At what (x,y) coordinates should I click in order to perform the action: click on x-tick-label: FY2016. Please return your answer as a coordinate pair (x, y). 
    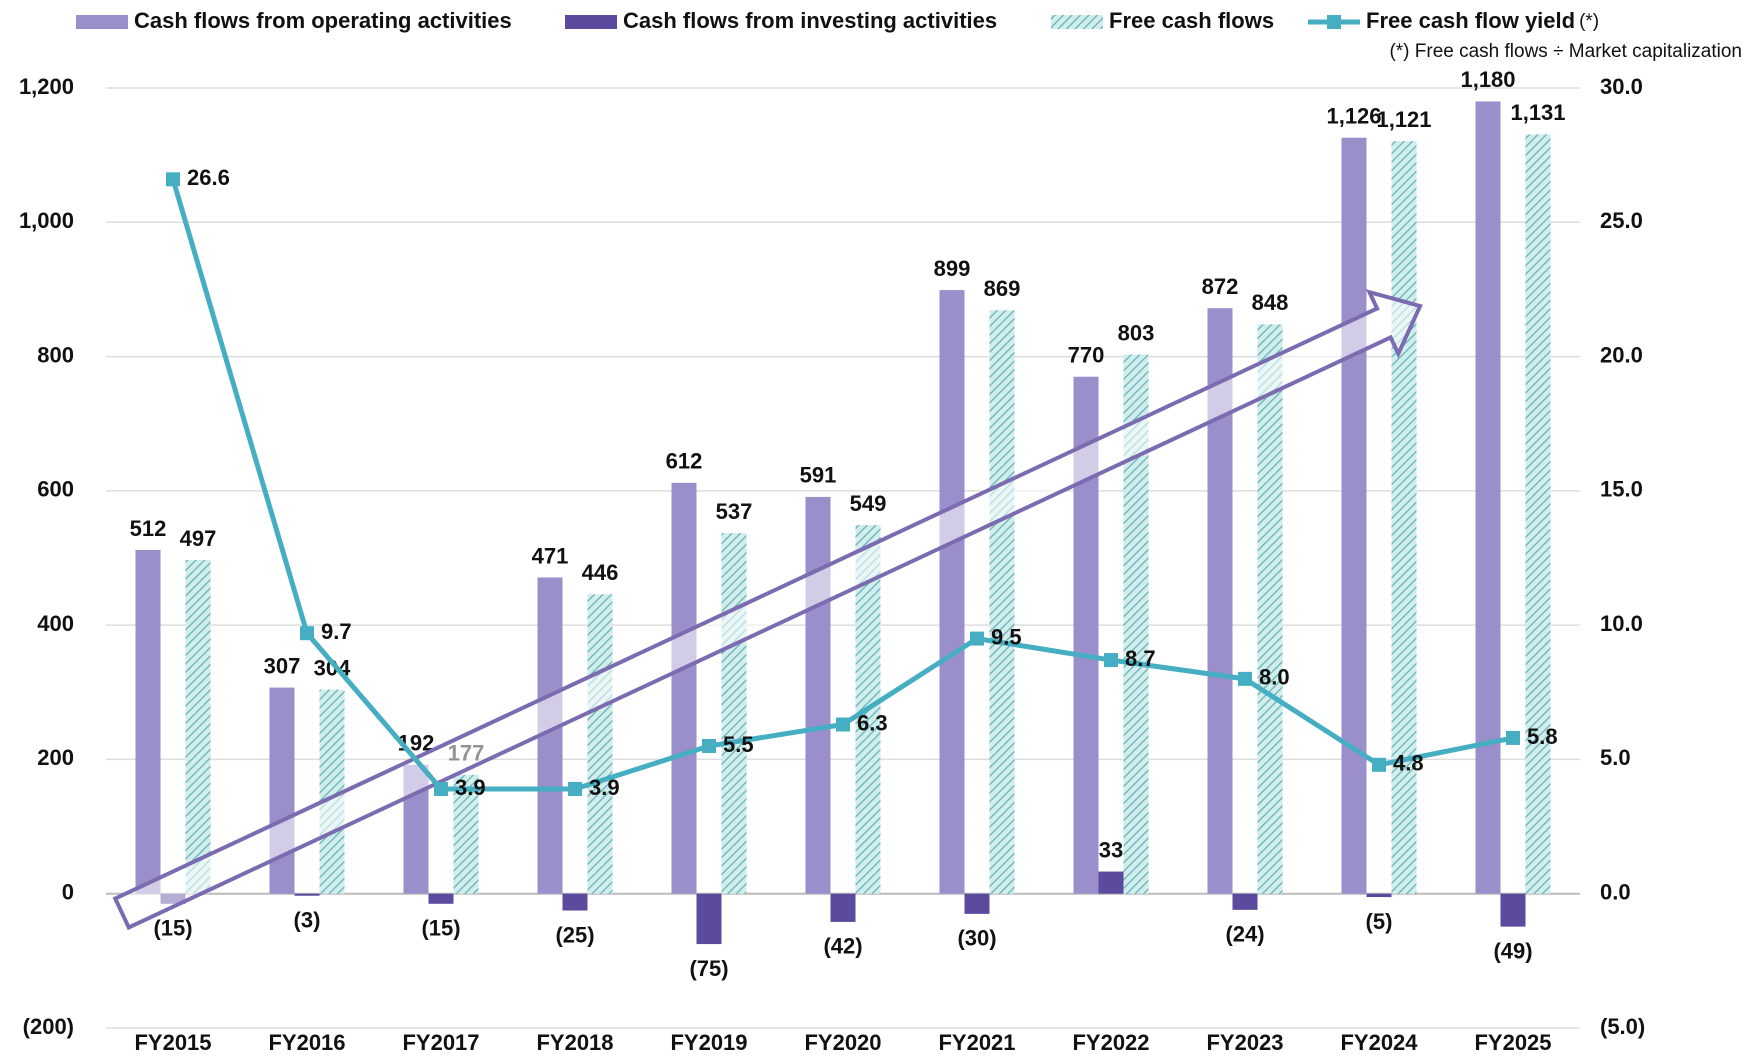
    Looking at the image, I should click on (306, 1042).